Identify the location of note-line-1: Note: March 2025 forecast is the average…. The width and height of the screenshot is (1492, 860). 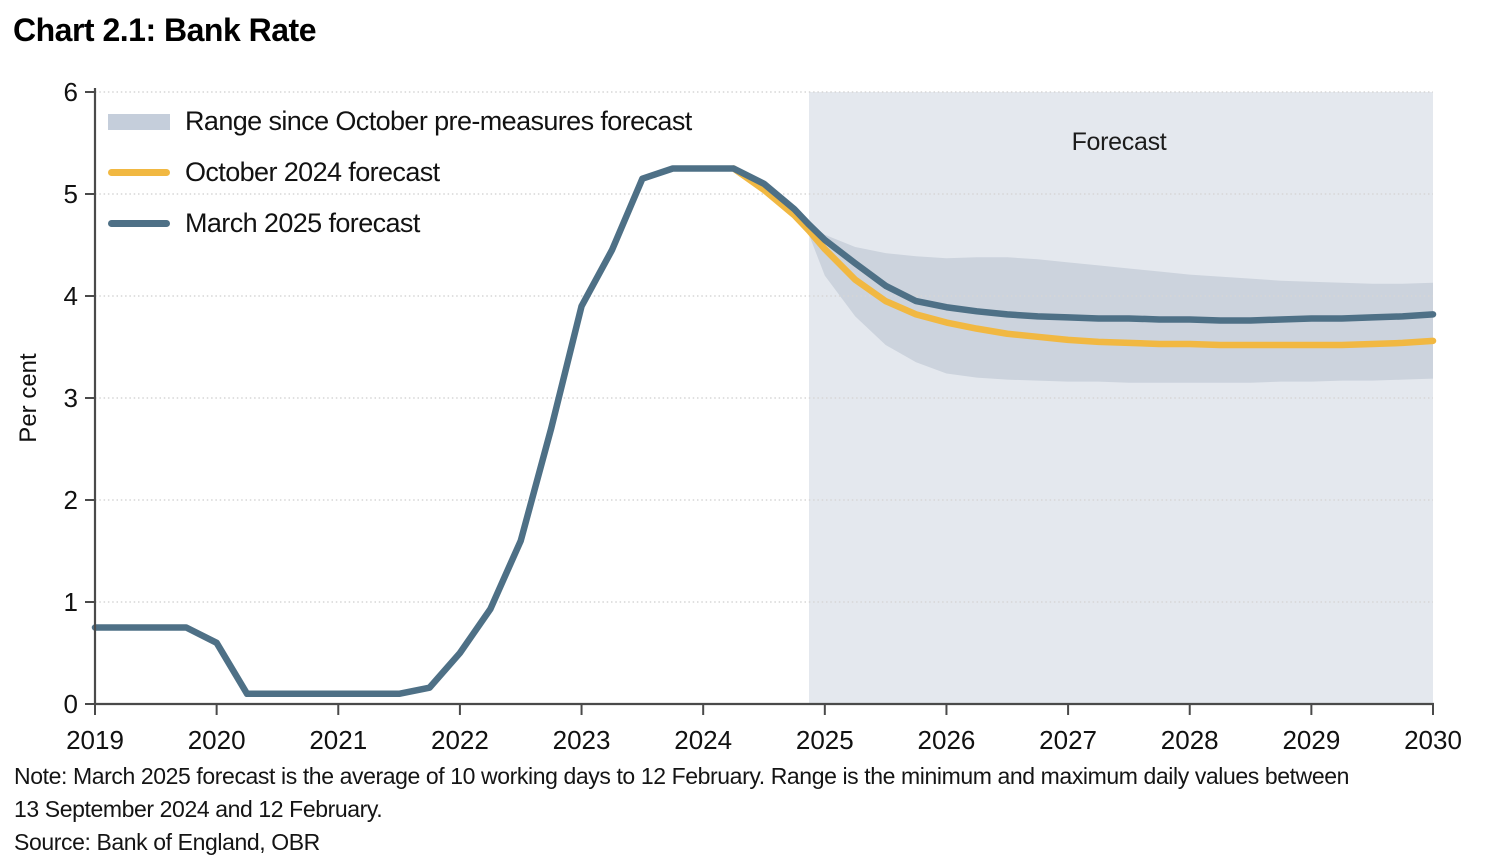
(682, 776).